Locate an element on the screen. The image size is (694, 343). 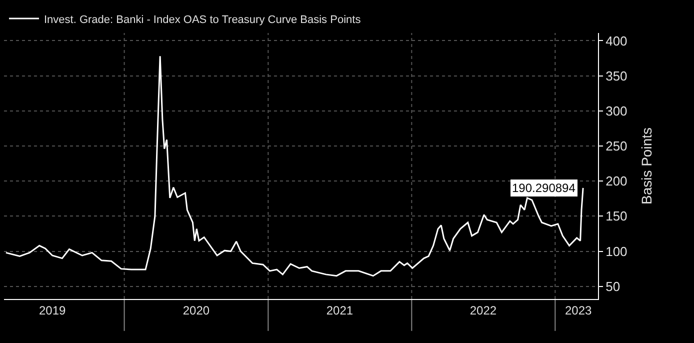
y-tick-label: 250 is located at coordinates (617, 146).